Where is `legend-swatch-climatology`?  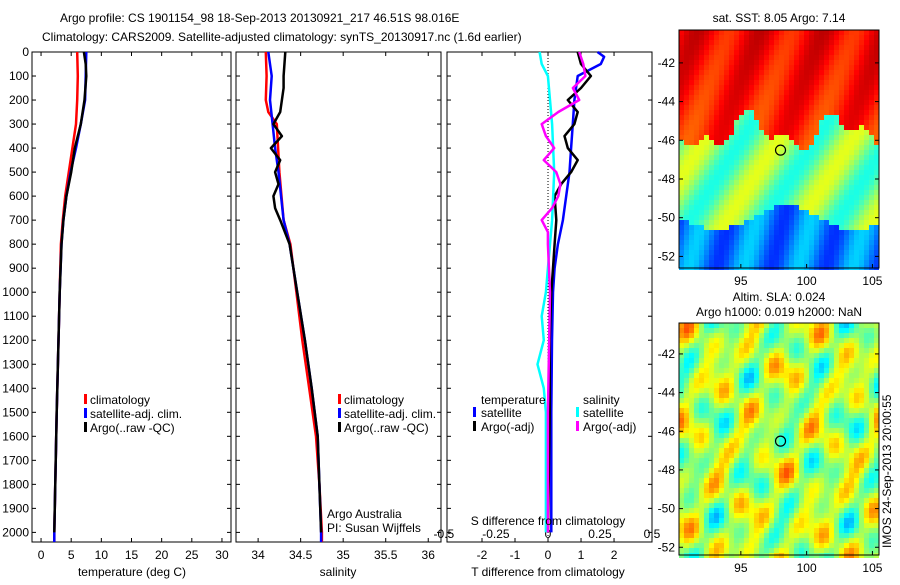
legend-swatch-climatology is located at coordinates (85, 399).